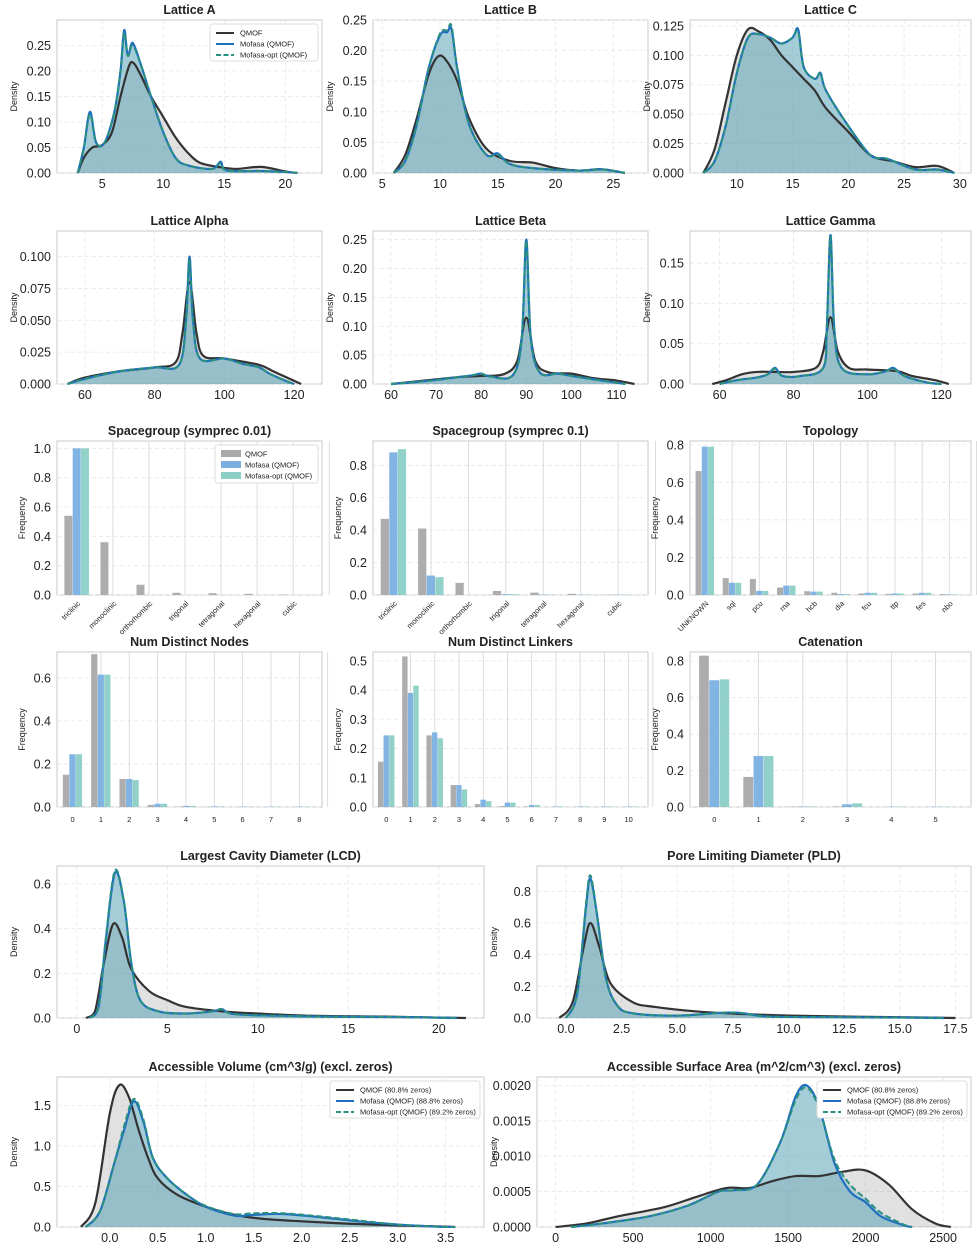 Image resolution: width=977 pixels, height=1255 pixels. What do you see at coordinates (960, 184) in the screenshot?
I see `x-tick-label: 30` at bounding box center [960, 184].